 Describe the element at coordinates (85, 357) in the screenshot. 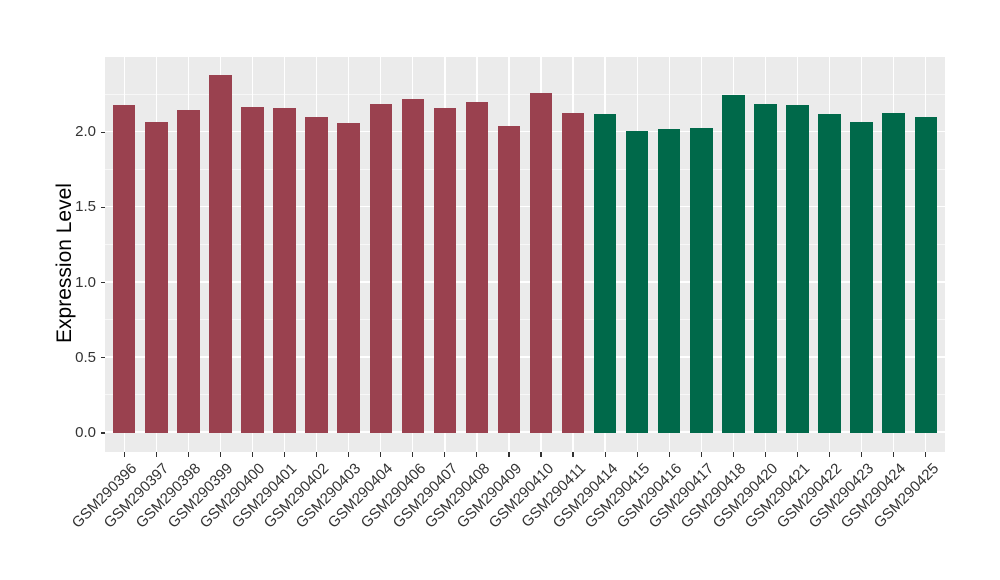

I see `y-axis-label: 0.5` at that location.